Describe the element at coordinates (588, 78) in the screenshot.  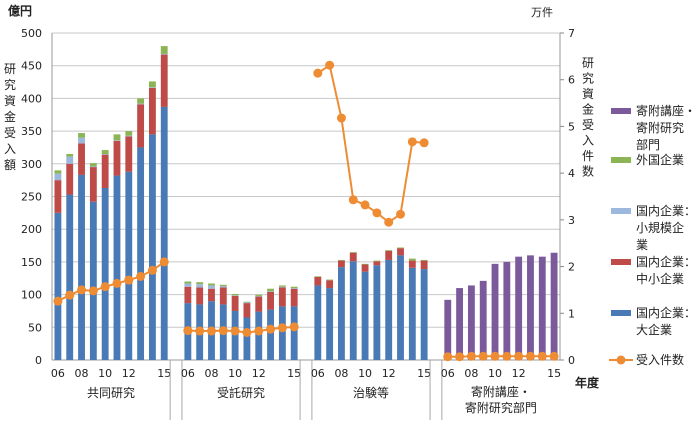
I see `right-axis-title-char: 究` at that location.